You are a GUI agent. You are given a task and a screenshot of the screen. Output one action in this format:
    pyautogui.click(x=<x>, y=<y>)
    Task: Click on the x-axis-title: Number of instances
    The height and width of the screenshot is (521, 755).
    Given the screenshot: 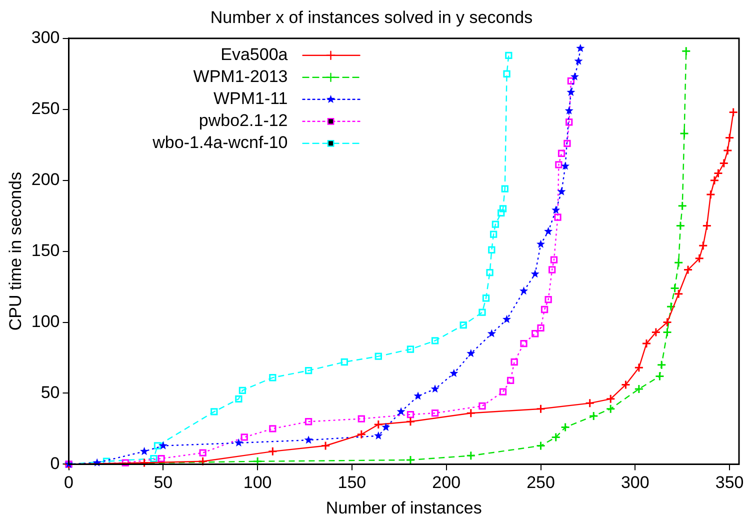 What is the action you would take?
    pyautogui.click(x=404, y=508)
    